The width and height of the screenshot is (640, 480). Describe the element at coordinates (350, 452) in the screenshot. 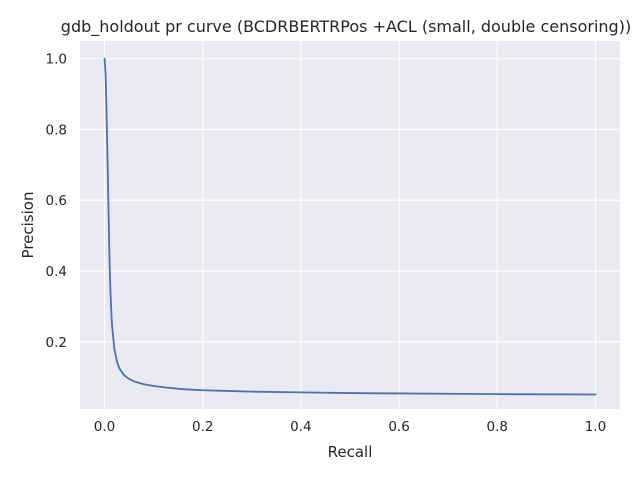

I see `x-axis-label: Recall` at that location.